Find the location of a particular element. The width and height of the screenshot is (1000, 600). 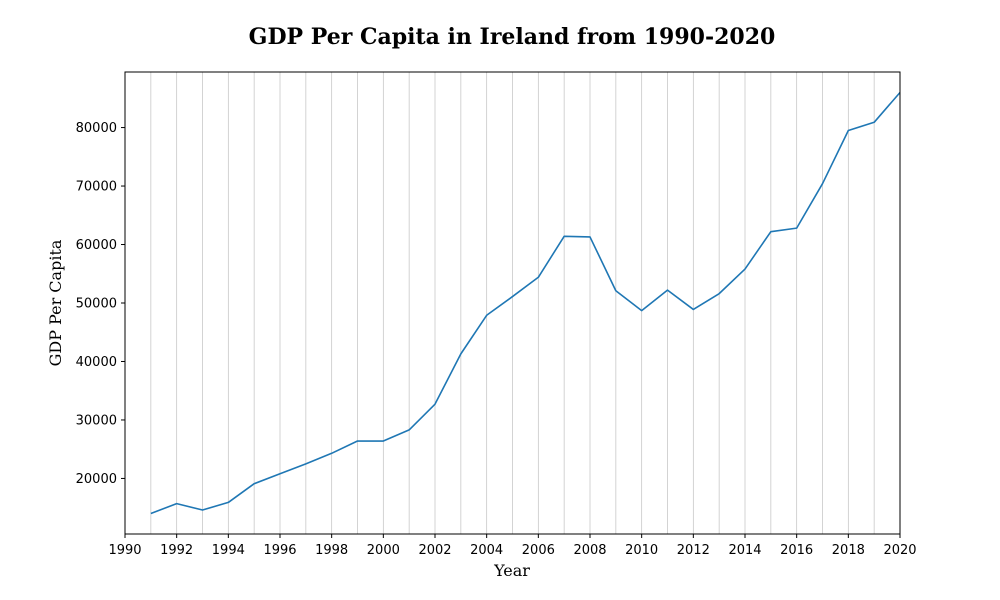

x-tick-label: 1994 is located at coordinates (228, 550).